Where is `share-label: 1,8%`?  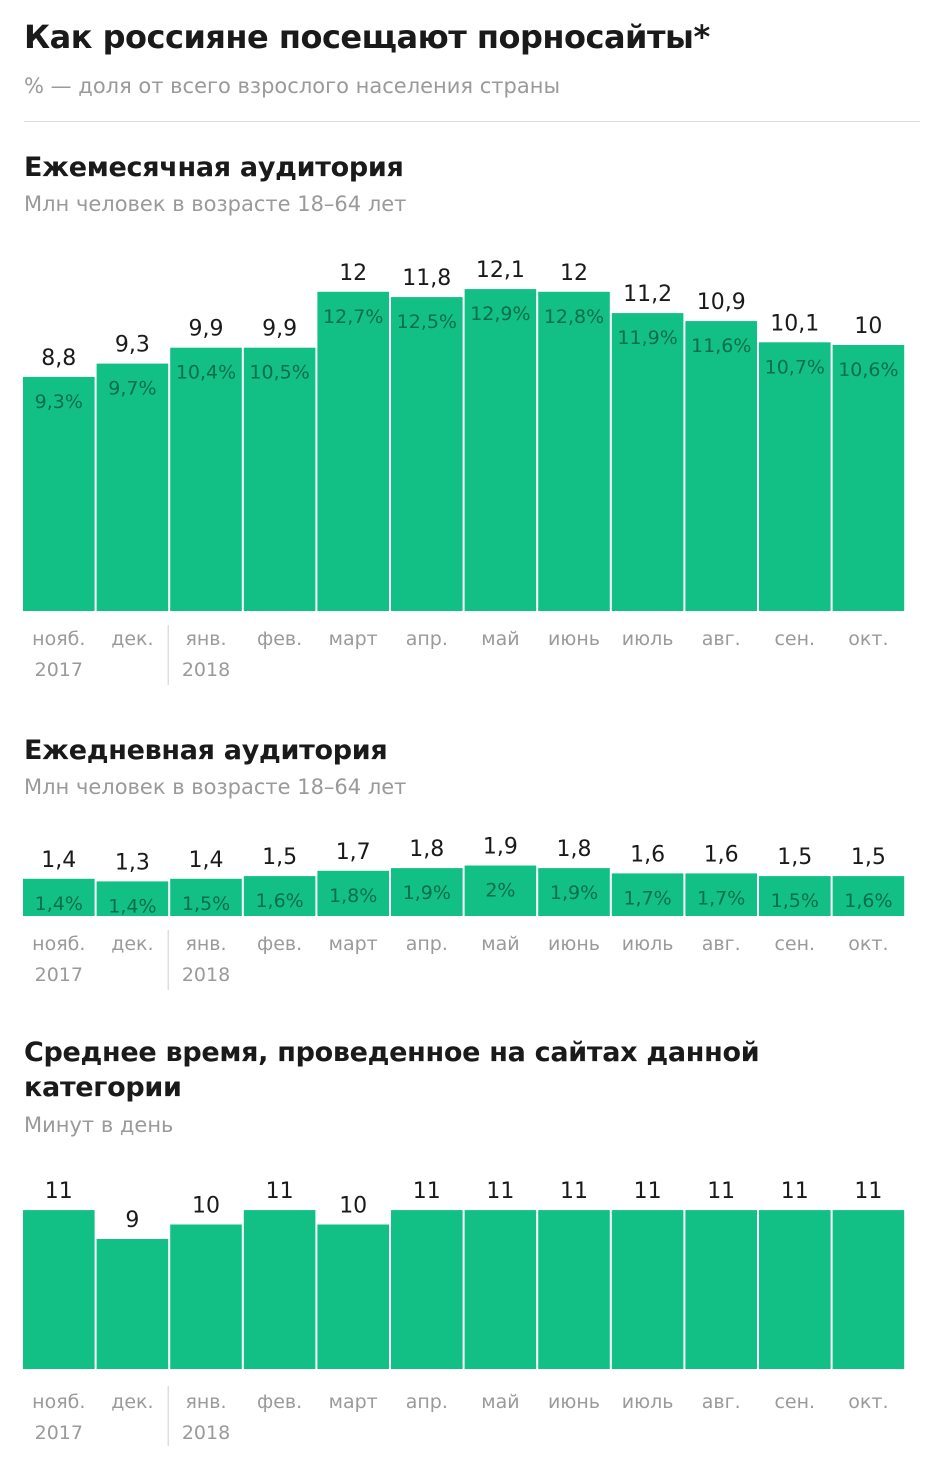 share-label: 1,8% is located at coordinates (353, 896).